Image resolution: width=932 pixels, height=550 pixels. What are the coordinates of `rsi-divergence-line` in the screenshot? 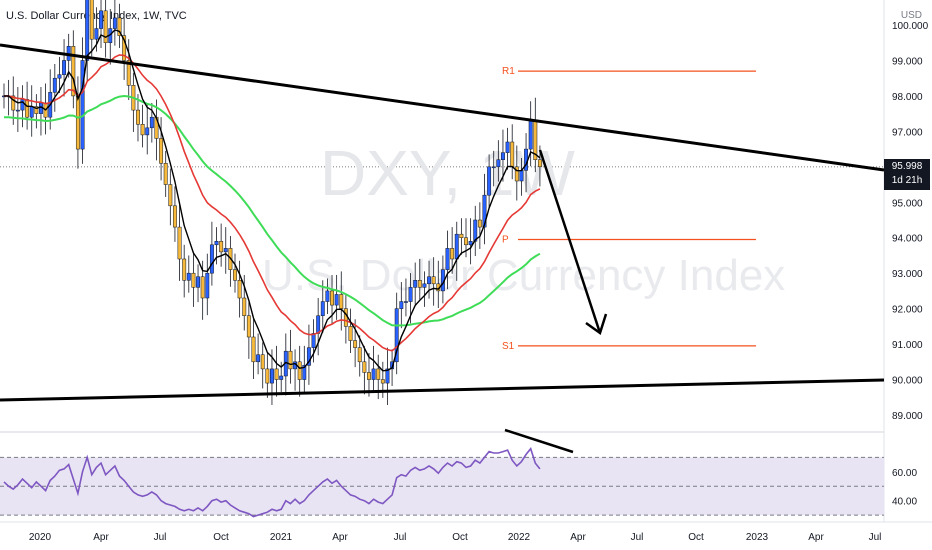 It's located at (539, 441).